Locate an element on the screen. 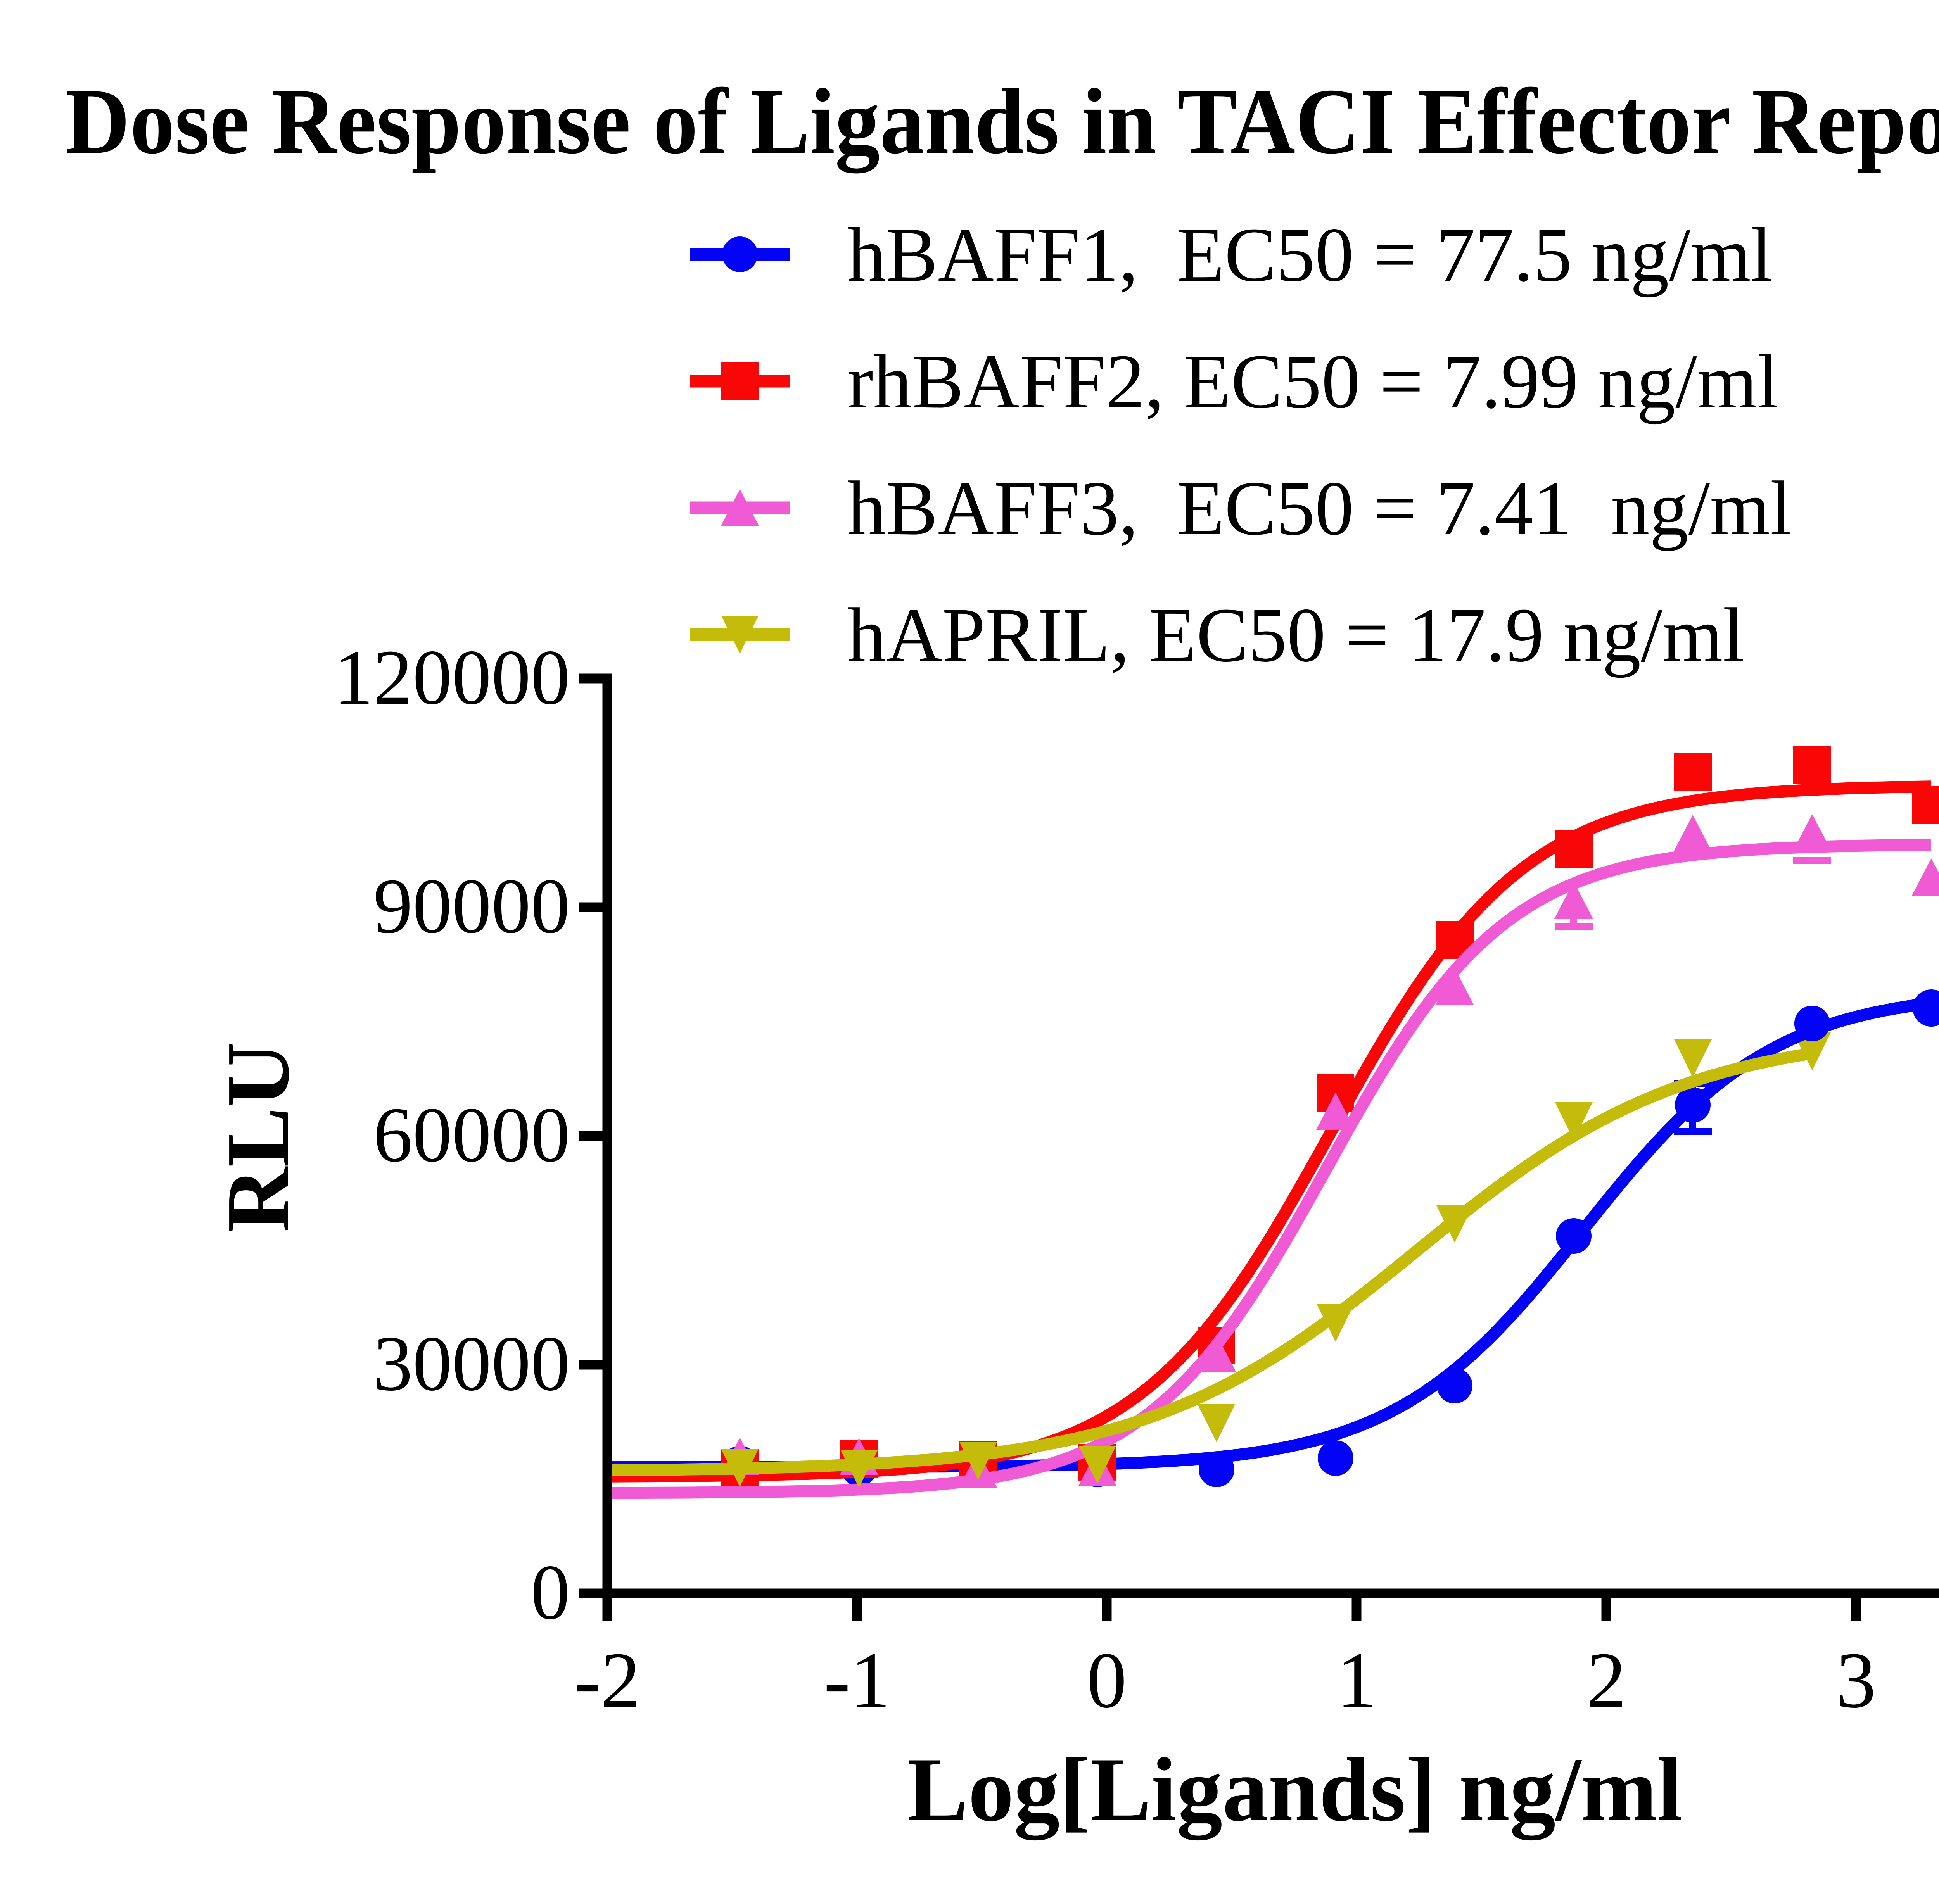 Image resolution: width=1939 pixels, height=1904 pixels. svg-text: hBAFF3, EC50 = 7.41 ng/ml is located at coordinates (1319, 508).